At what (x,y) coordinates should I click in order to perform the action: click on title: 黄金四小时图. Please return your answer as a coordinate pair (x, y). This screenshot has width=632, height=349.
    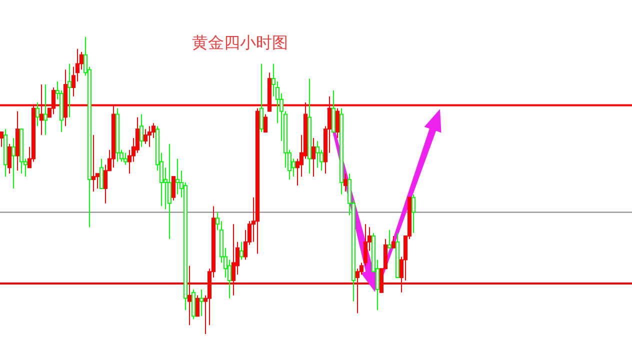
    Looking at the image, I should click on (240, 42).